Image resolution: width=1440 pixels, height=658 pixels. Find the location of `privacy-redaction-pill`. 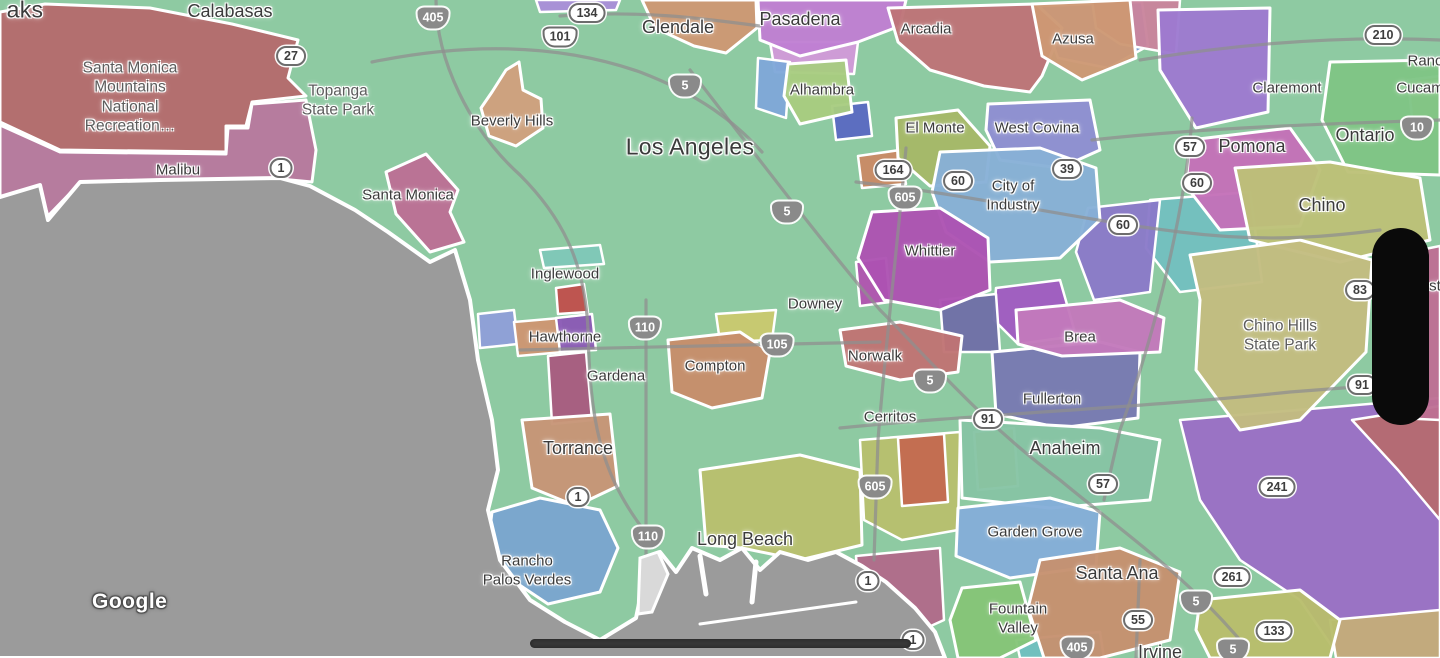

privacy-redaction-pill is located at coordinates (1400, 326).